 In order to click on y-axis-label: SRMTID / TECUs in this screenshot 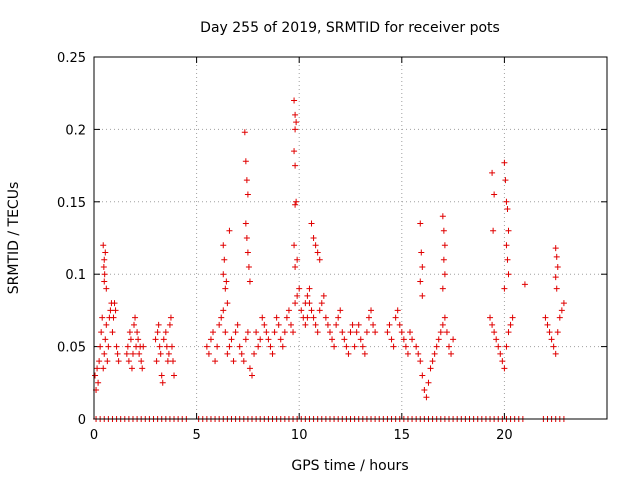, I will do `click(14, 238)`.